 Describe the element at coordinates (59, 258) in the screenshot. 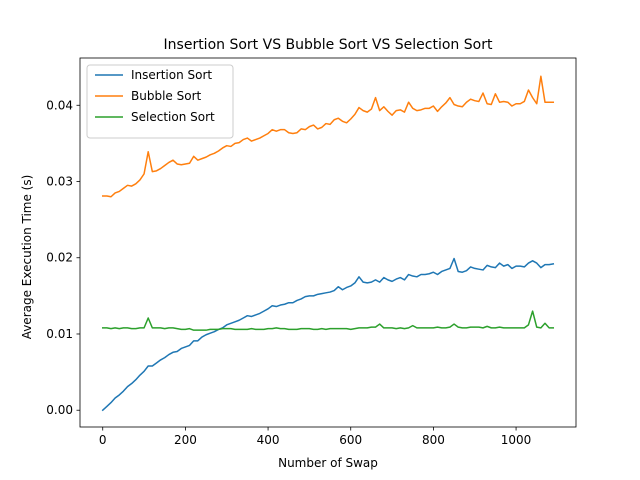

I see `y-tick-label: 0.02` at that location.